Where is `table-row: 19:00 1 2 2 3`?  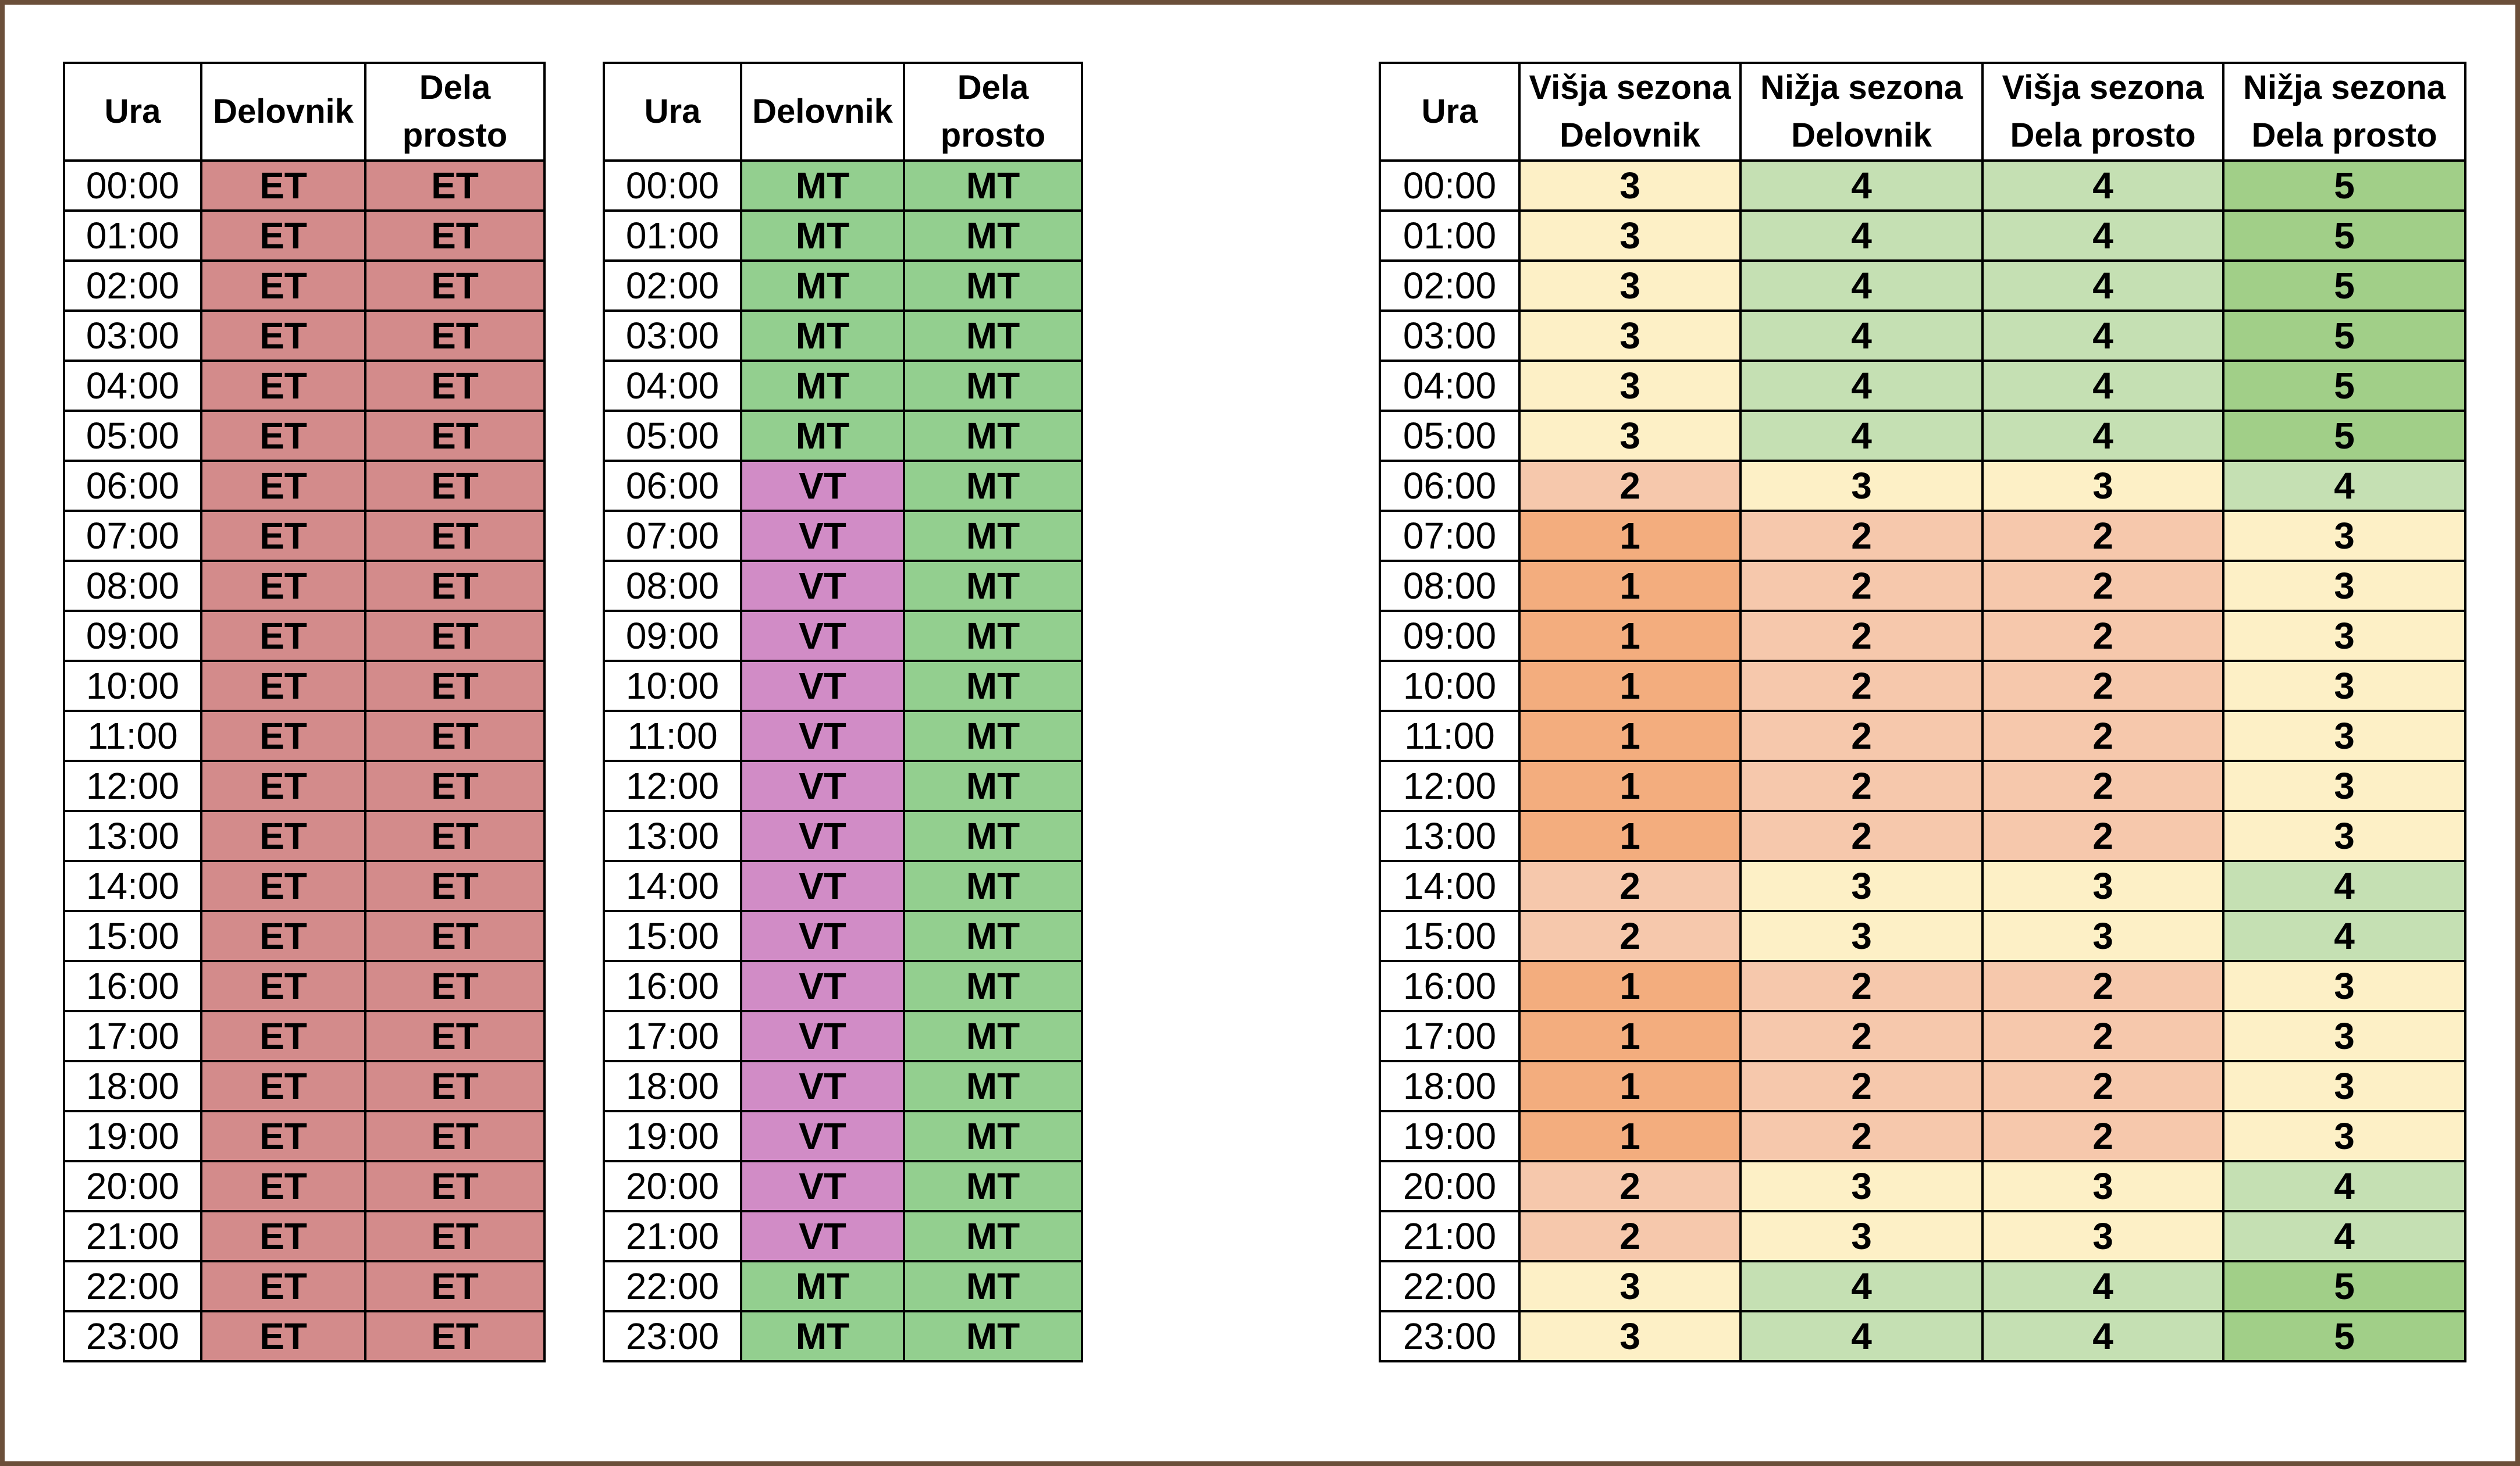
table-row: 19:00 1 2 2 3 is located at coordinates (1922, 1136).